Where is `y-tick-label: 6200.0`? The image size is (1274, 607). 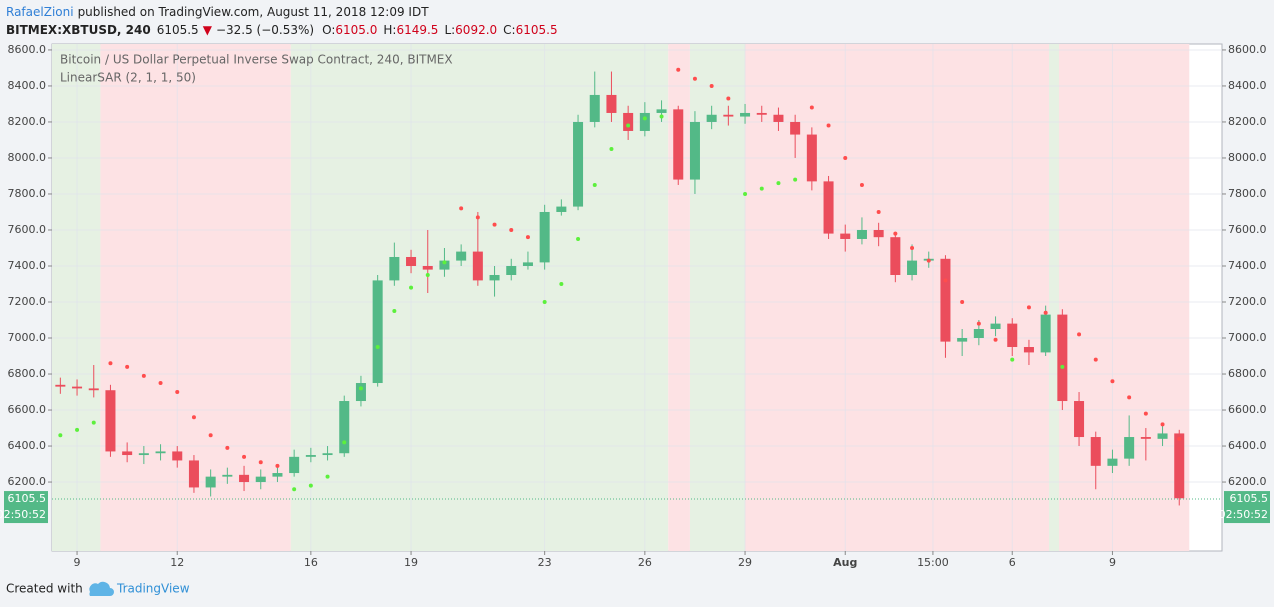
y-tick-label: 6200.0 is located at coordinates (27, 481).